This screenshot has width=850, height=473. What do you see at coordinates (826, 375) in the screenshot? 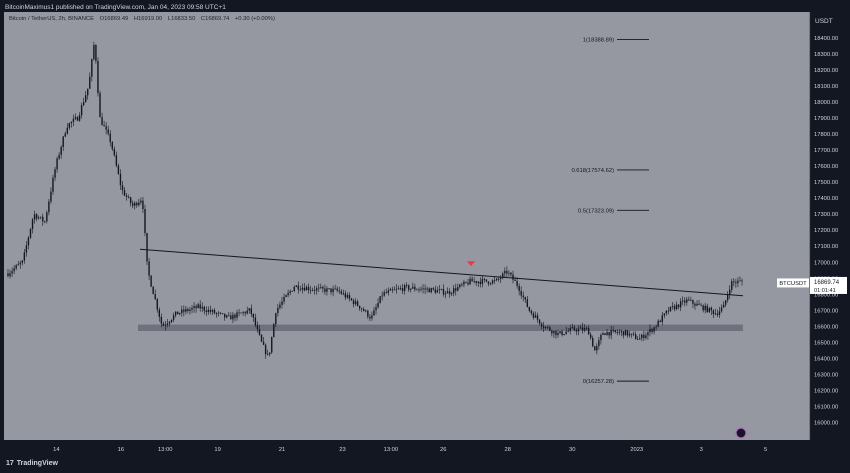
I see `price-tick-label: 16300.00` at bounding box center [826, 375].